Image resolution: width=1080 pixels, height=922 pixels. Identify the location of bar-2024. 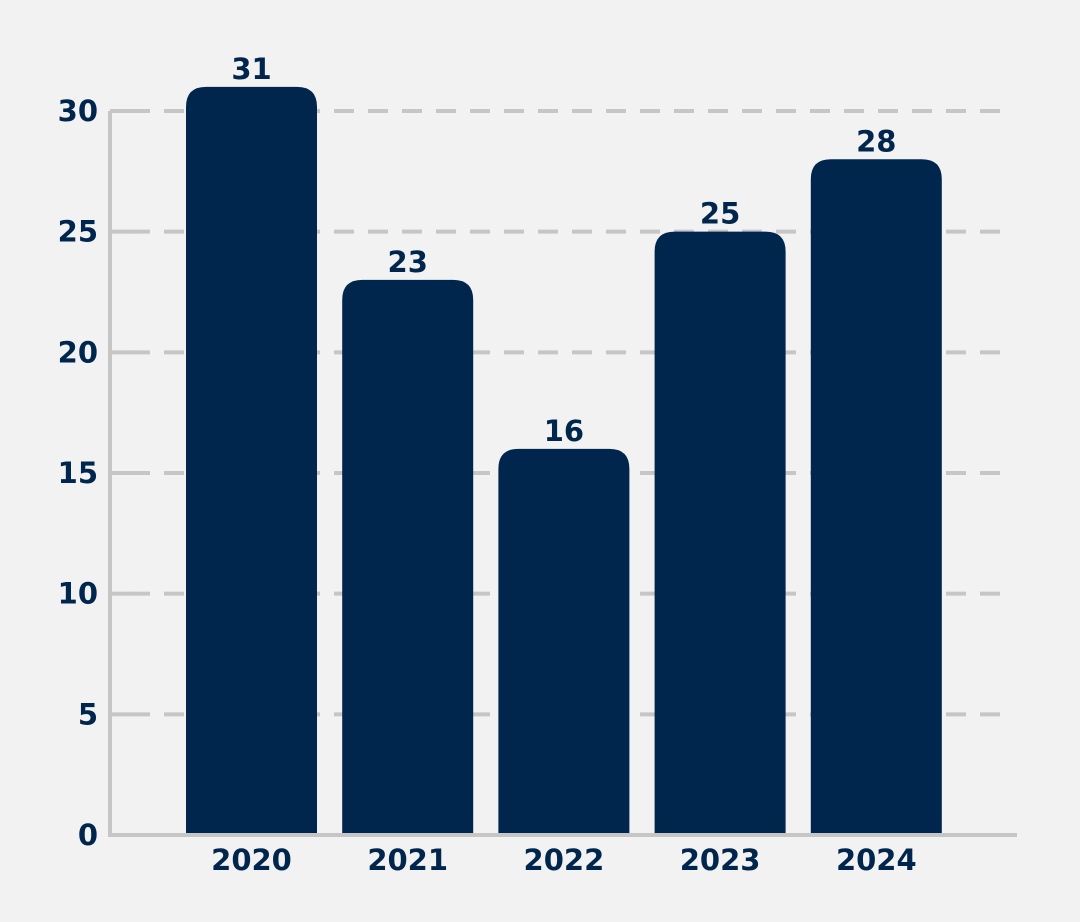
(876, 497).